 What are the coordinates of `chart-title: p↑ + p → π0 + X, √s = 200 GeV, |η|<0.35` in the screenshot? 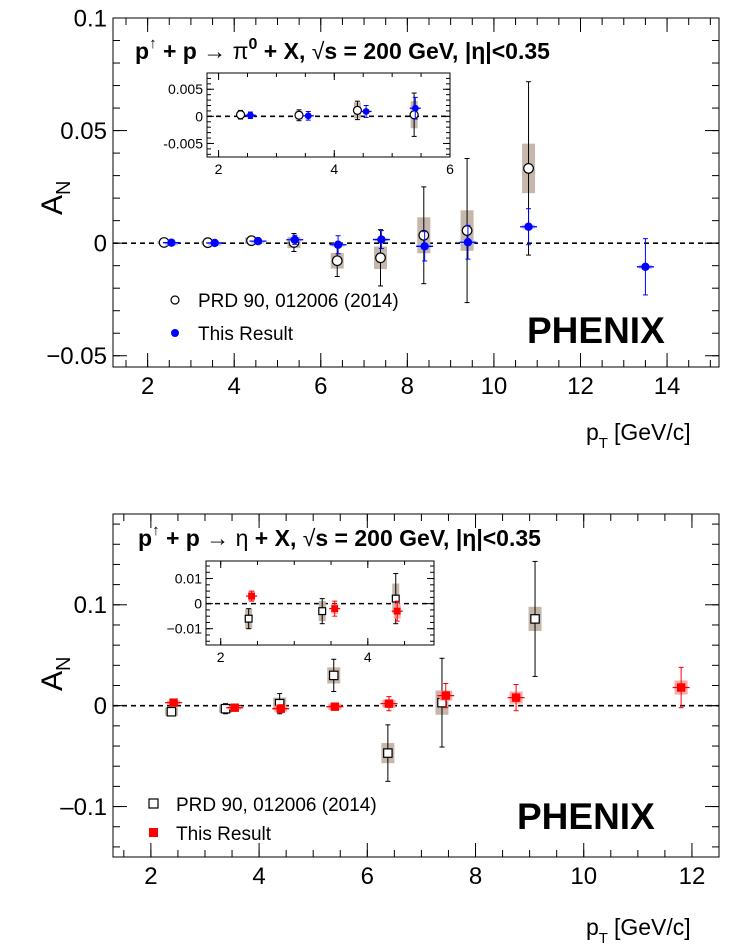 It's located at (342, 49).